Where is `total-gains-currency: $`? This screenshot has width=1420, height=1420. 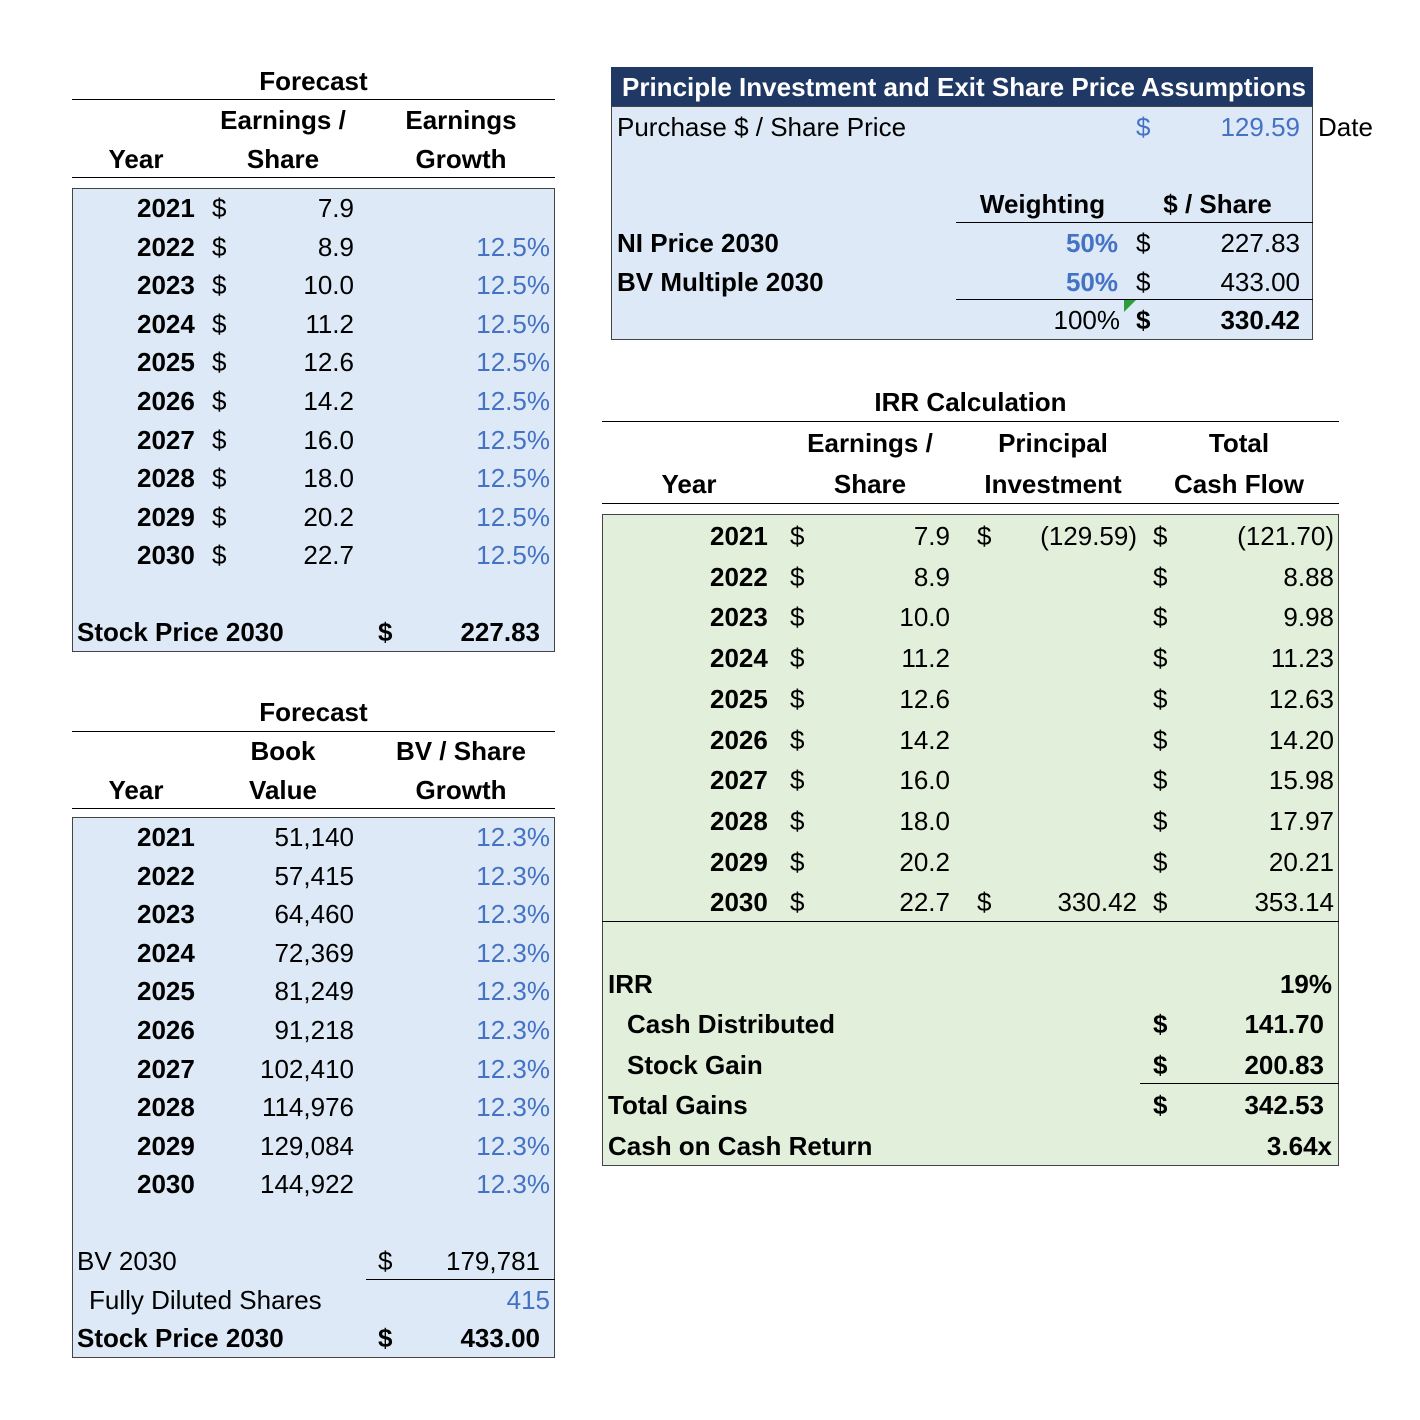
total-gains-currency: $ is located at coordinates (1160, 1105).